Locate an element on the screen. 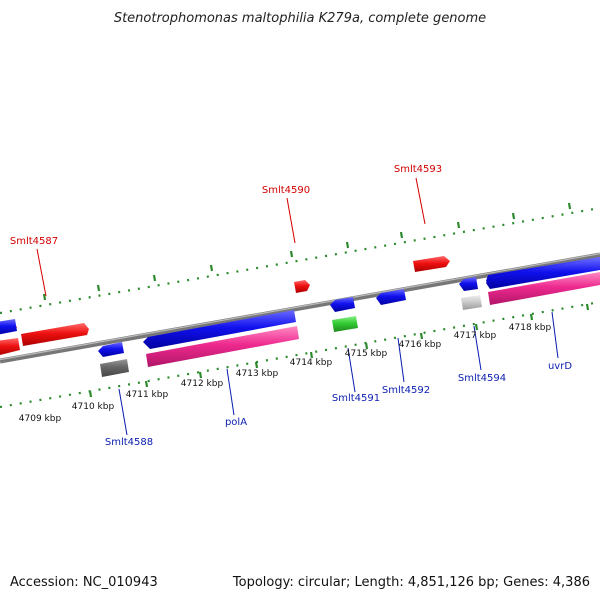  gene-label-smlt4592: Smlt4592 is located at coordinates (406, 390).